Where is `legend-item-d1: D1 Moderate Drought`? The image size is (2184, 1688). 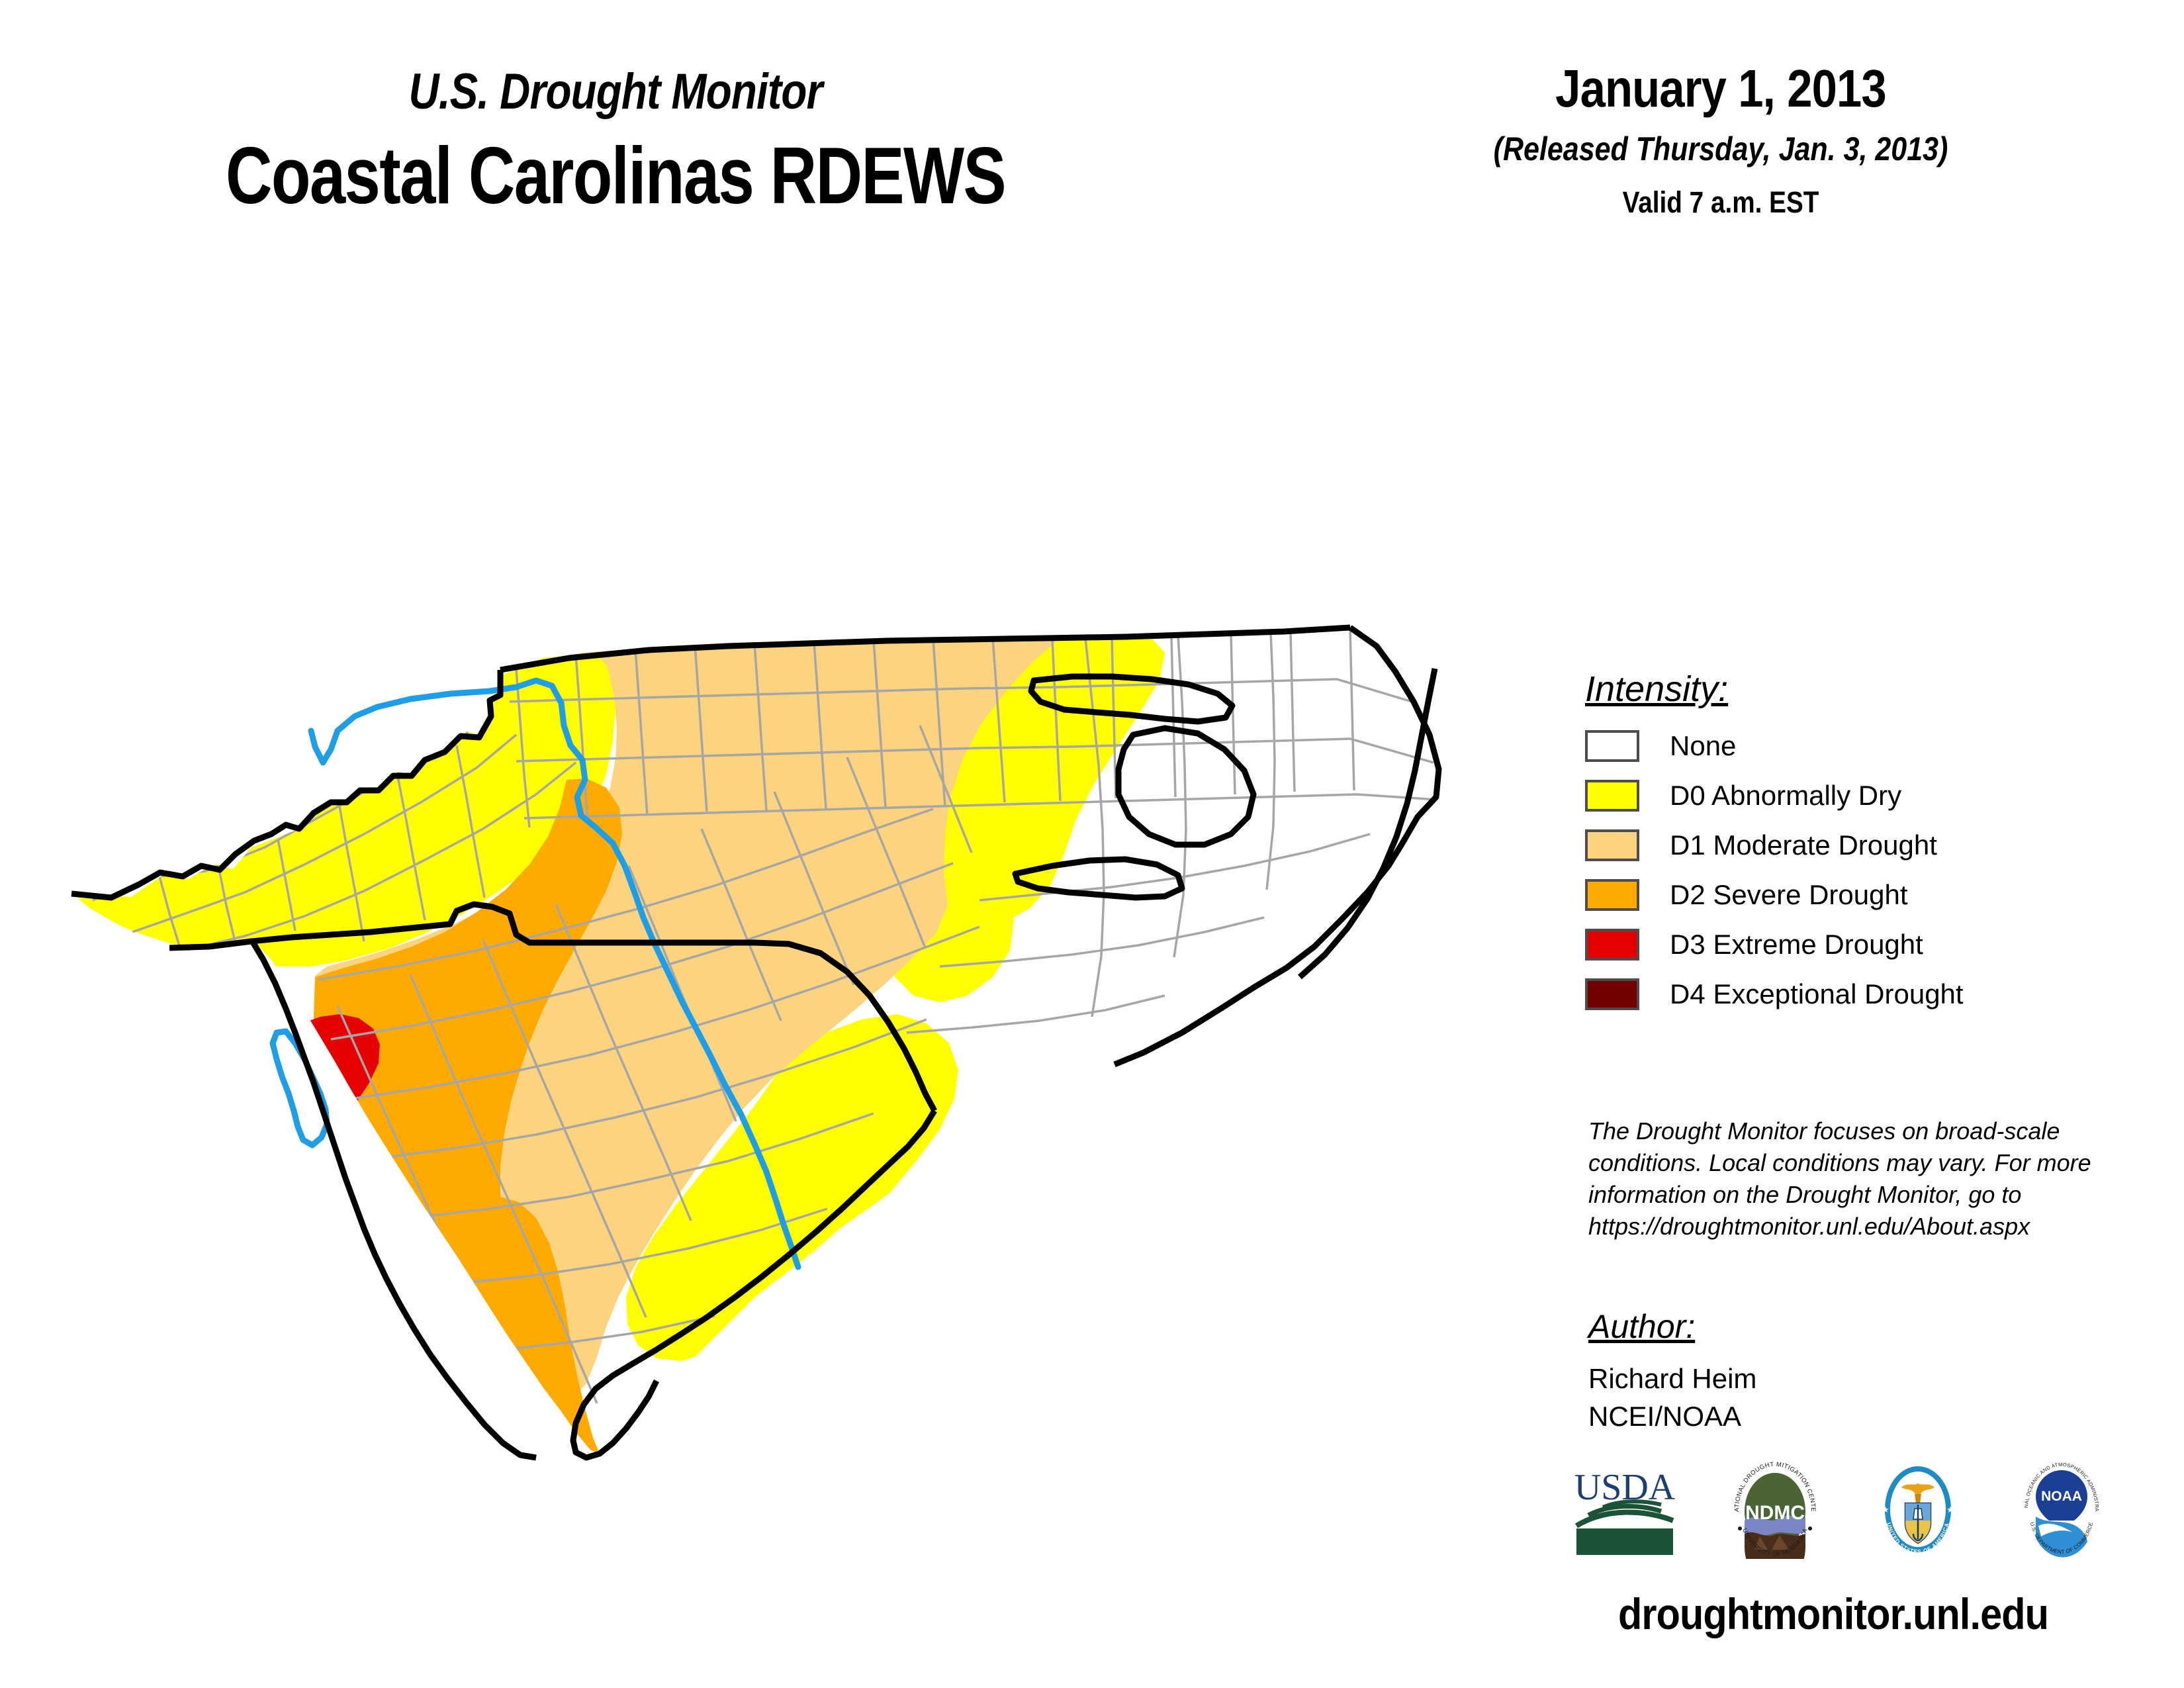 legend-item-d1: D1 Moderate Drought is located at coordinates (1843, 845).